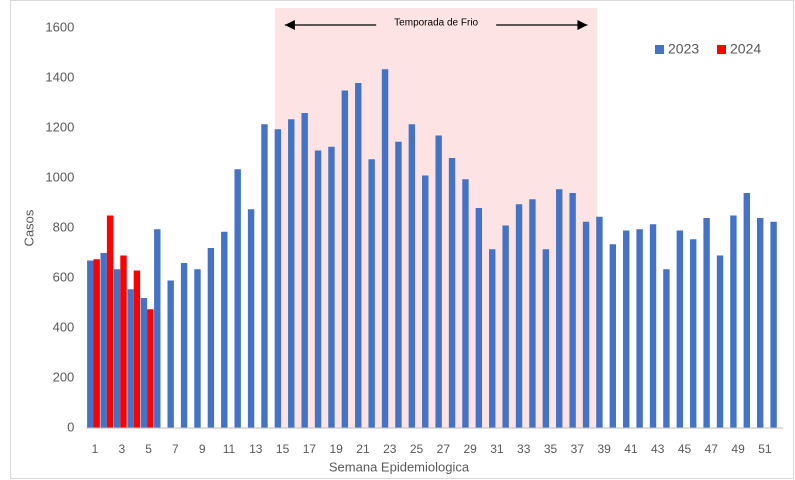 The image size is (795, 480). What do you see at coordinates (745, 49) in the screenshot?
I see `legend-label: 2024` at bounding box center [745, 49].